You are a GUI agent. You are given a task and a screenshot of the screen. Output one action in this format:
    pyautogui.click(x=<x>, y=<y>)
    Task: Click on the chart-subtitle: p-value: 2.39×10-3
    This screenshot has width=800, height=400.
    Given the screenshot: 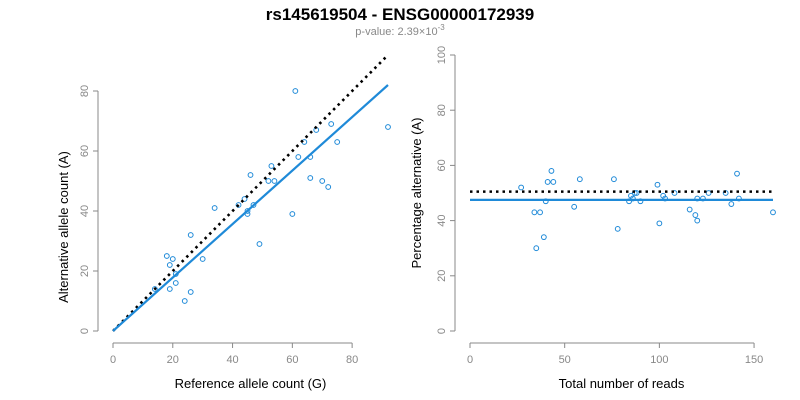 What is the action you would take?
    pyautogui.click(x=400, y=30)
    